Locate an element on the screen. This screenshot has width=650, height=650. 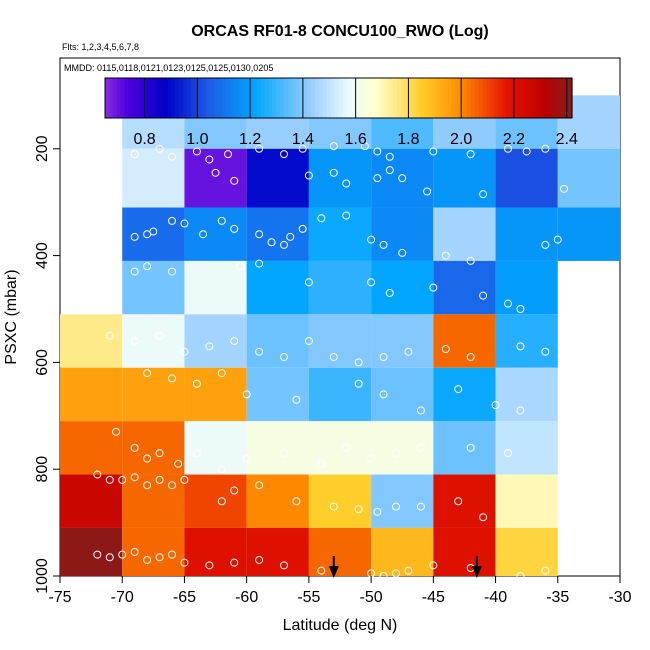
x-tick-label: -55 is located at coordinates (308, 597).